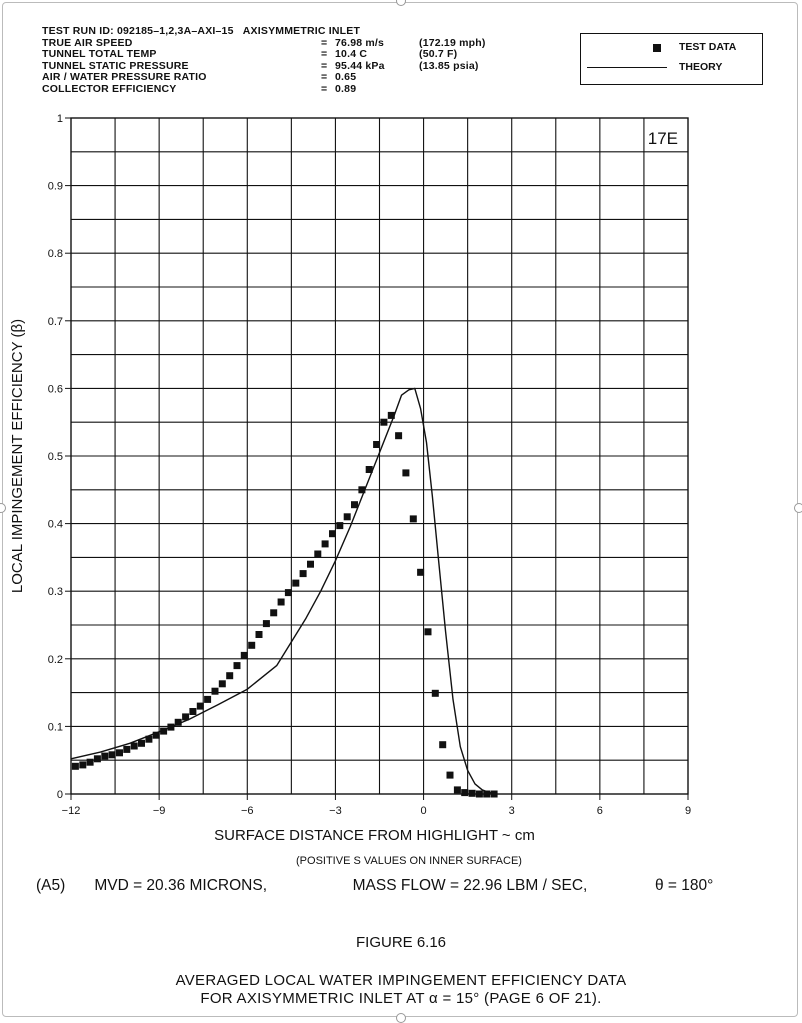 The width and height of the screenshot is (802, 1023). What do you see at coordinates (115, 65) in the screenshot?
I see `parameter-label: TUNNEL STATIC PRESSURE` at bounding box center [115, 65].